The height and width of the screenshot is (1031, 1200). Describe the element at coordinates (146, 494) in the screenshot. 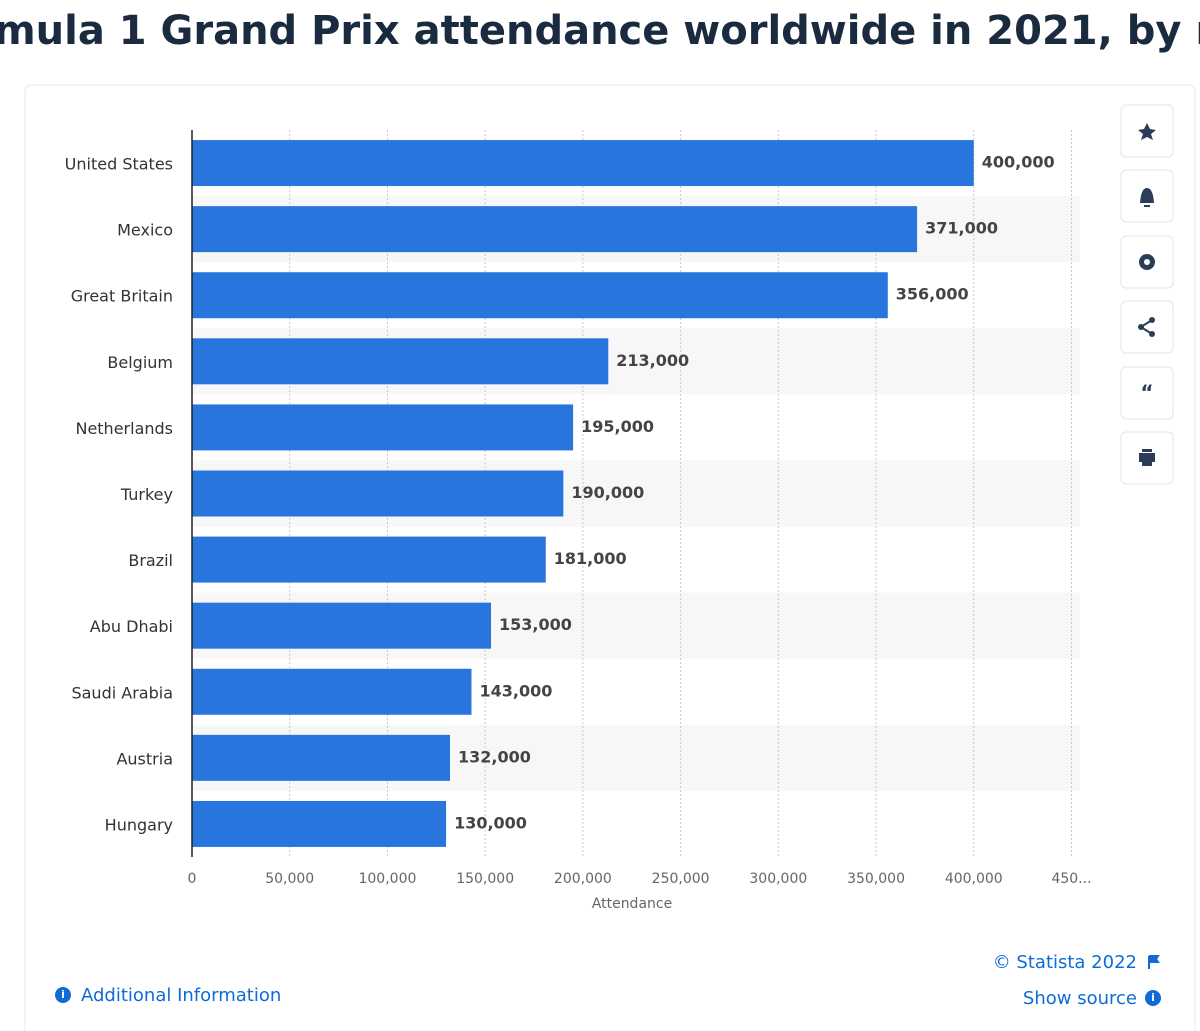

I see `category-label: Turkey` at that location.